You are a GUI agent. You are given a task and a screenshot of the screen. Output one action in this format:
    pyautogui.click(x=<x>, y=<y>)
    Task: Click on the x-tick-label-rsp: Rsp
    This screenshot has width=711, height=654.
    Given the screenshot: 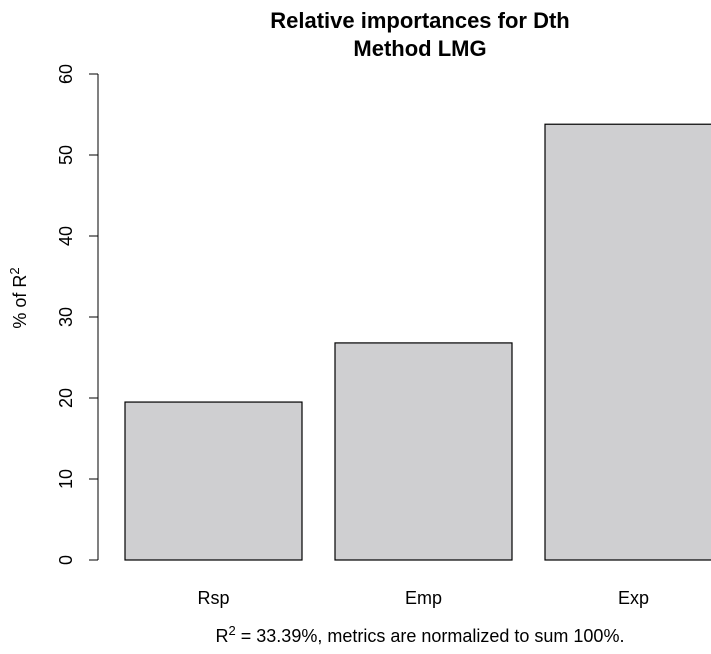 What is the action you would take?
    pyautogui.click(x=213, y=598)
    